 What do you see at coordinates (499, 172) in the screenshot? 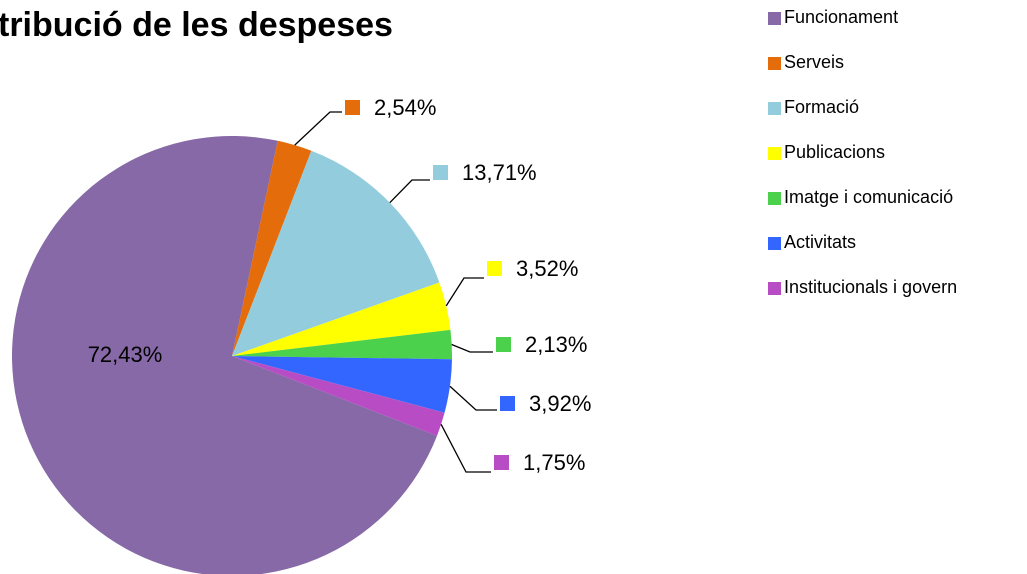
I see `data-label: 13,71%` at bounding box center [499, 172].